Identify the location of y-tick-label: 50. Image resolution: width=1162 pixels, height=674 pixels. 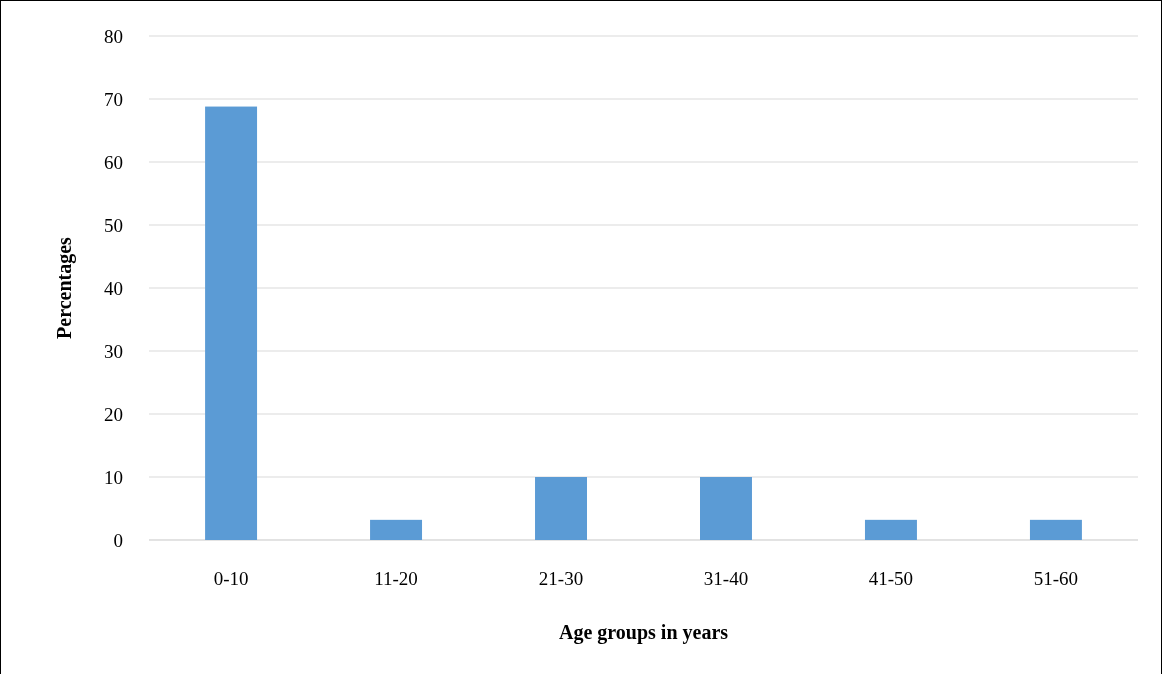
(113, 225).